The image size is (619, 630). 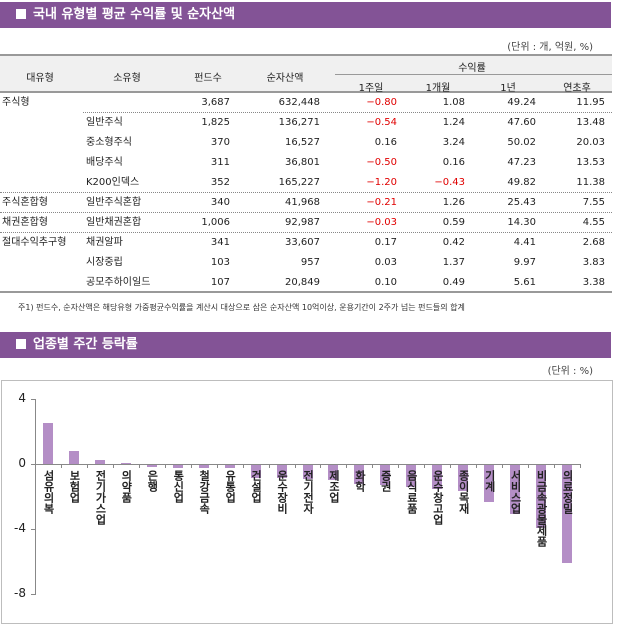 What do you see at coordinates (127, 78) in the screenshot?
I see `header-minor-type: 소유형` at bounding box center [127, 78].